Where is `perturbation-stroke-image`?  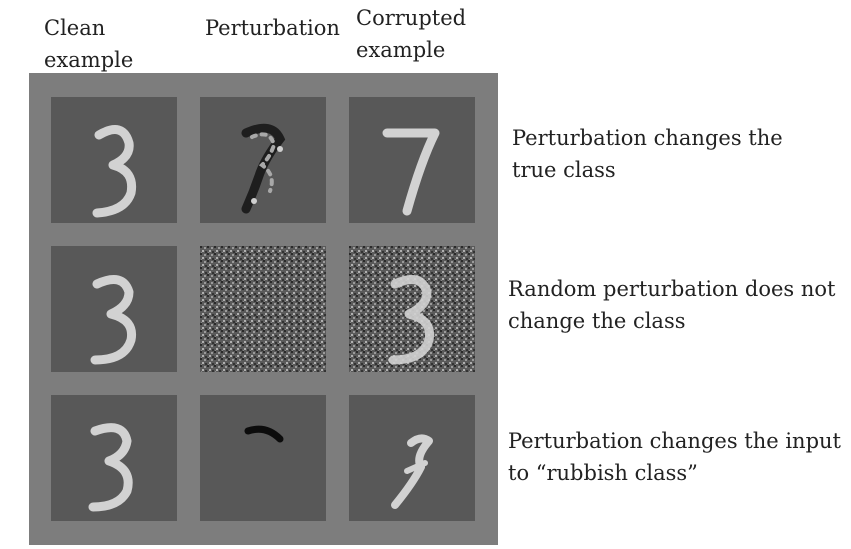 perturbation-stroke-image is located at coordinates (263, 458).